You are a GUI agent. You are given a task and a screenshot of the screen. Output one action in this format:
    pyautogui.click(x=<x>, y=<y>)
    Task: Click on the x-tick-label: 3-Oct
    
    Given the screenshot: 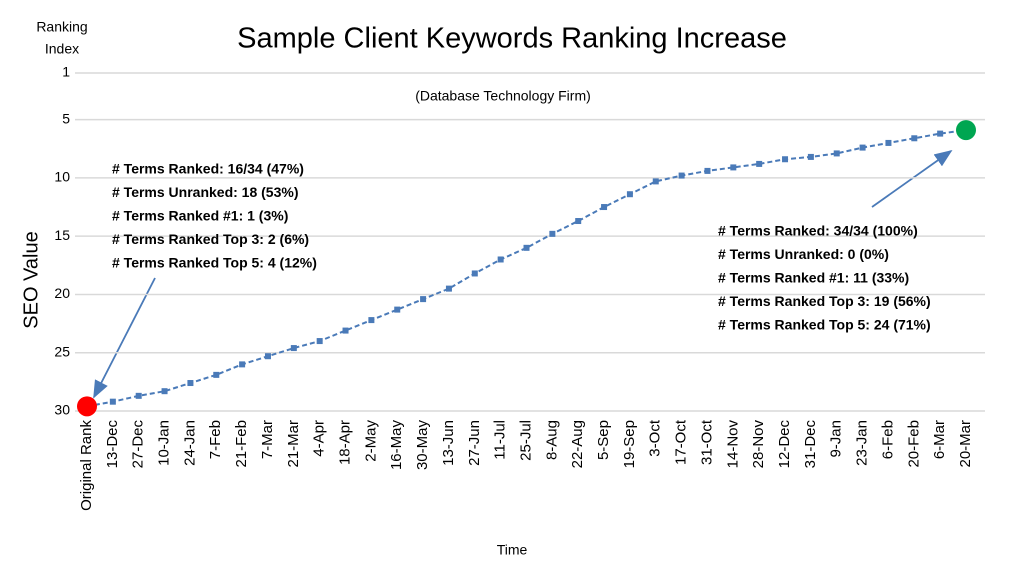 What is the action you would take?
    pyautogui.click(x=655, y=438)
    